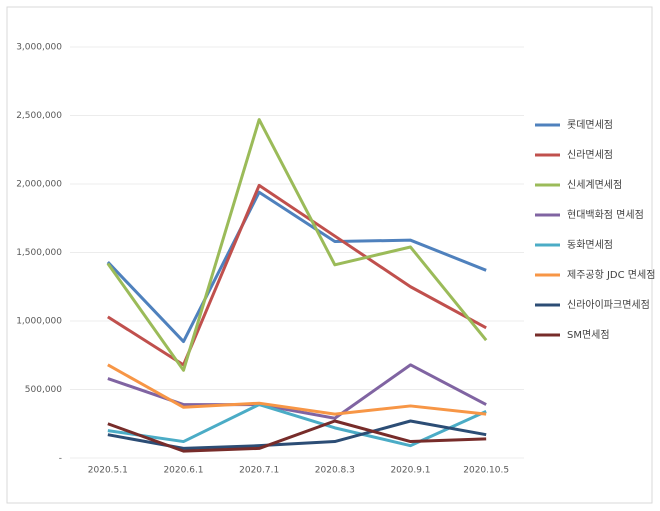 The width and height of the screenshot is (660, 511). What do you see at coordinates (39, 322) in the screenshot?
I see `y-tick-label: 1,000,000` at bounding box center [39, 322].